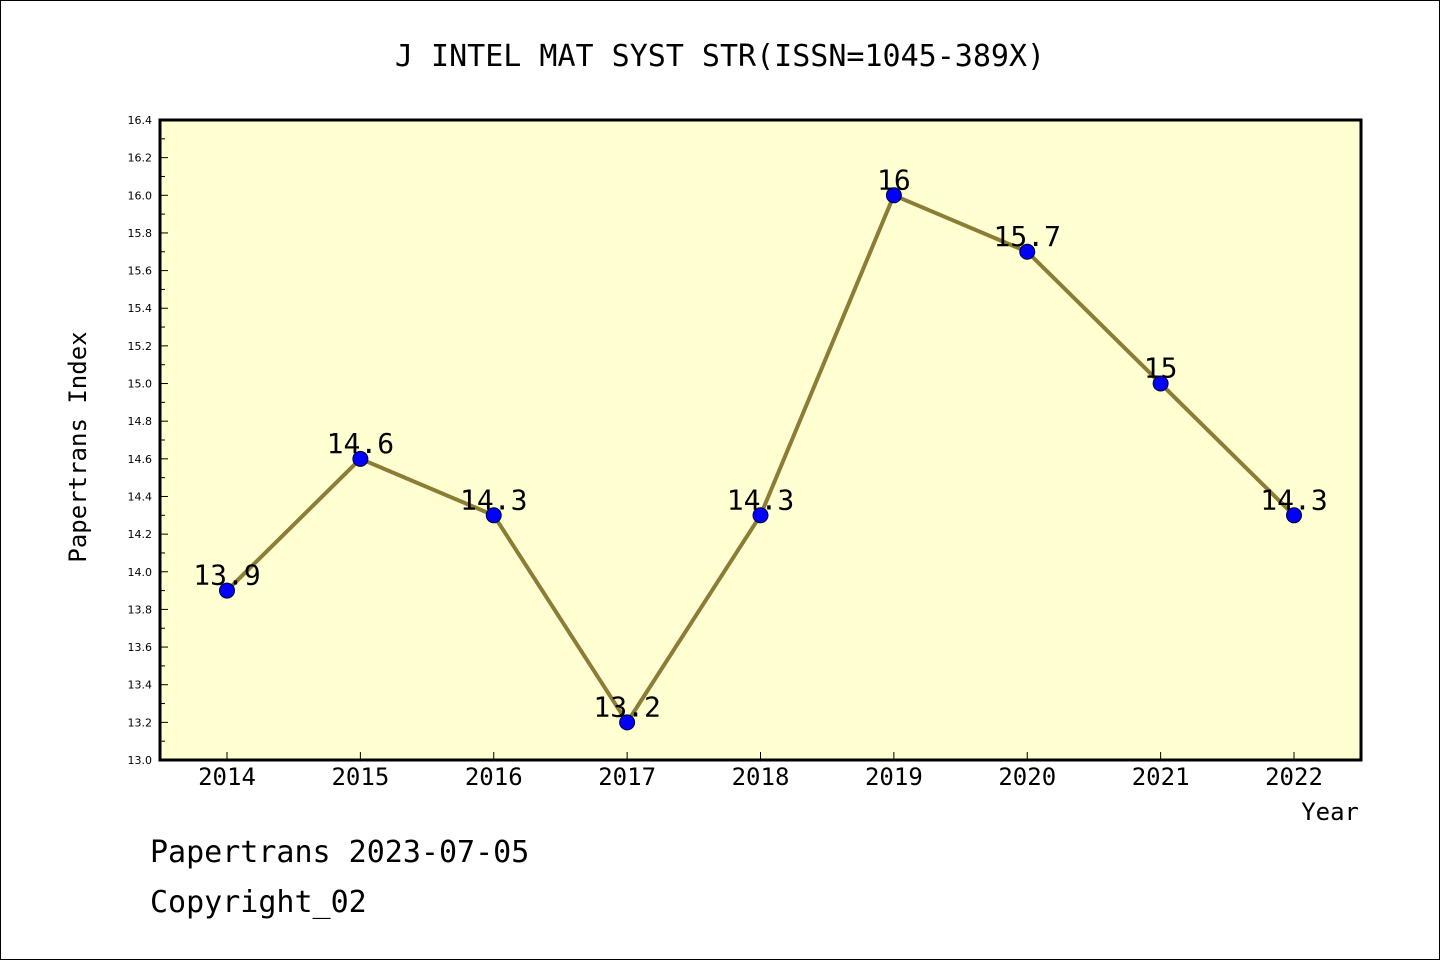 Image resolution: width=1440 pixels, height=960 pixels. Describe the element at coordinates (140, 496) in the screenshot. I see `y-tick-label: 14.4` at that location.